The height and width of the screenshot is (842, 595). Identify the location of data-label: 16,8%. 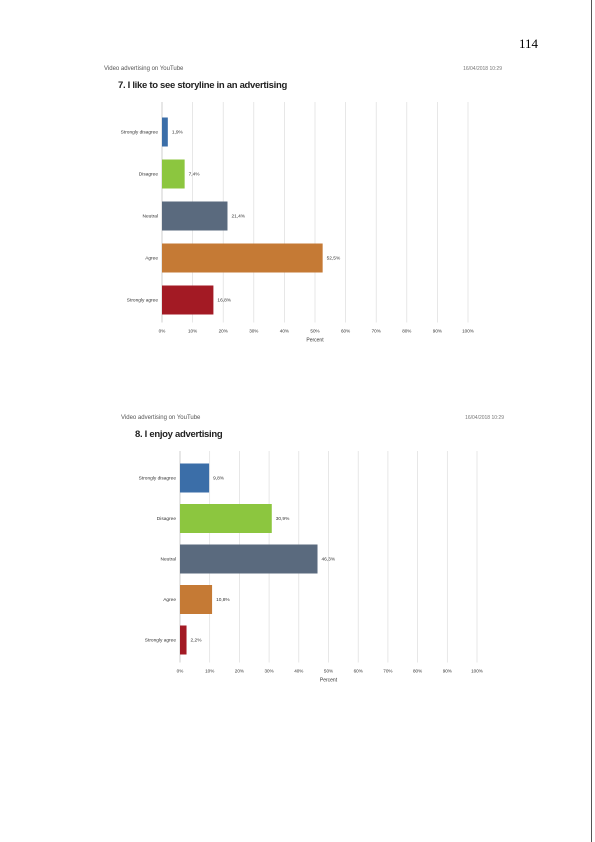
(224, 301).